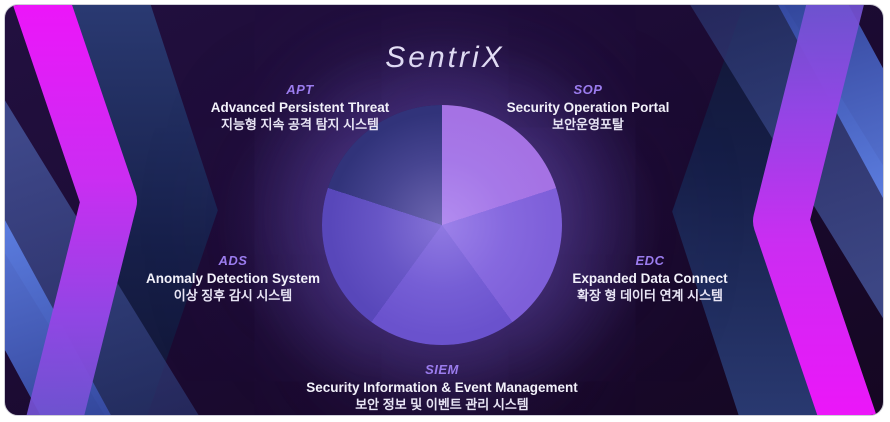 This screenshot has height=422, width=890. Describe the element at coordinates (300, 89) in the screenshot. I see `module-acronym: APT` at that location.